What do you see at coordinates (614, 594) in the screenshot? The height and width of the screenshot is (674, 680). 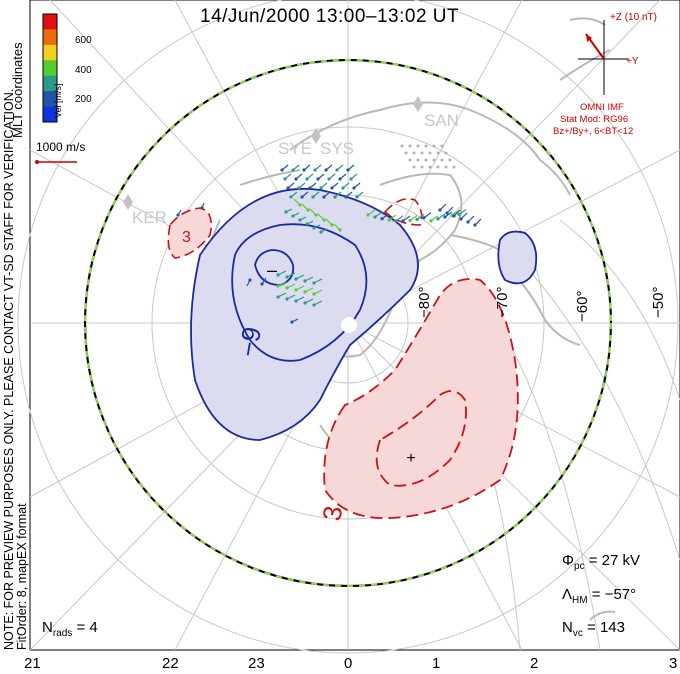 I see `lambda-hm-value: = −57°` at bounding box center [614, 594].